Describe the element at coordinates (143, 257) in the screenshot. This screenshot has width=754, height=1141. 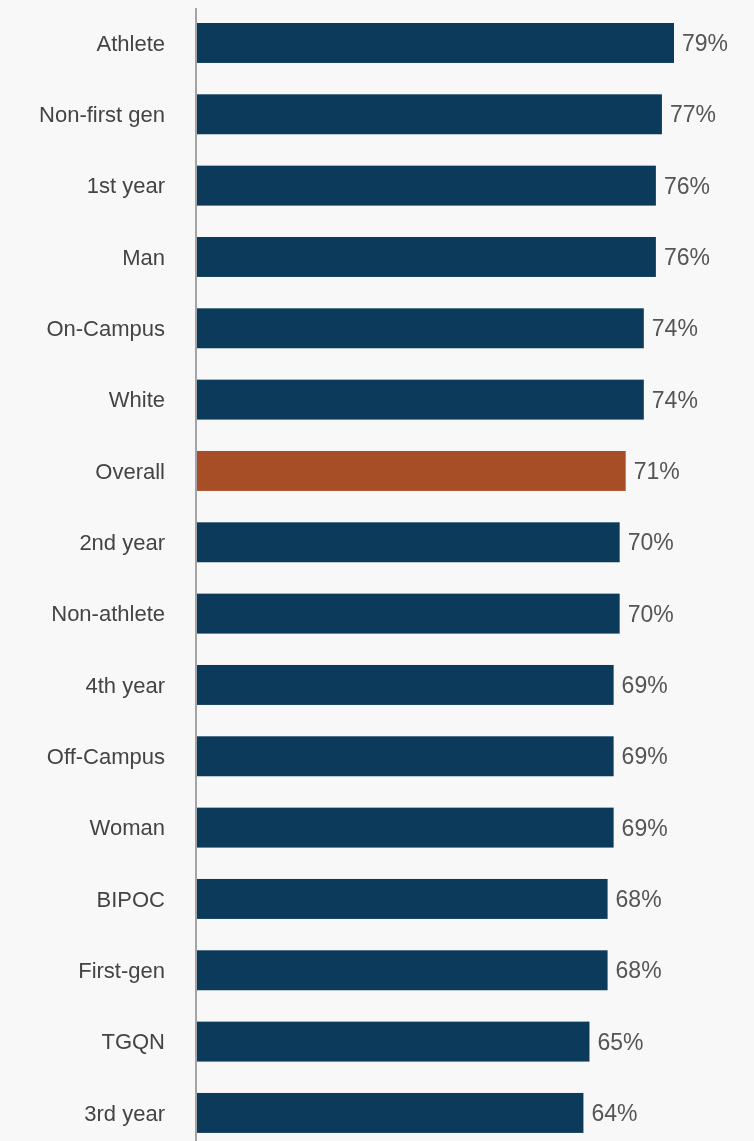
I see `y-tick-label: Man` at that location.